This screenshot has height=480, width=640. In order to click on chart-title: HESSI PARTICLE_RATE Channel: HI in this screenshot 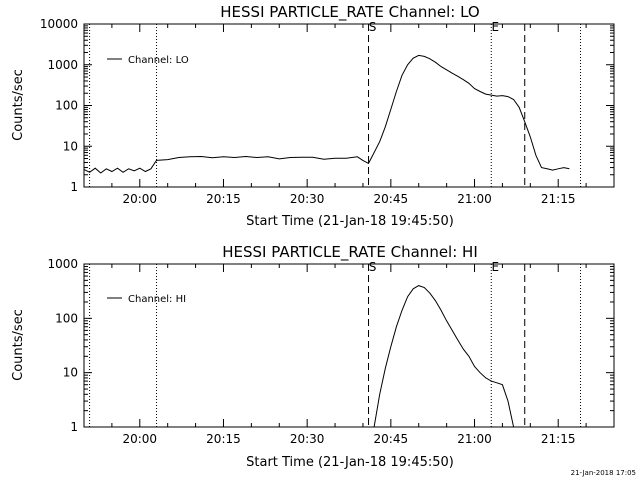, I will do `click(350, 252)`.